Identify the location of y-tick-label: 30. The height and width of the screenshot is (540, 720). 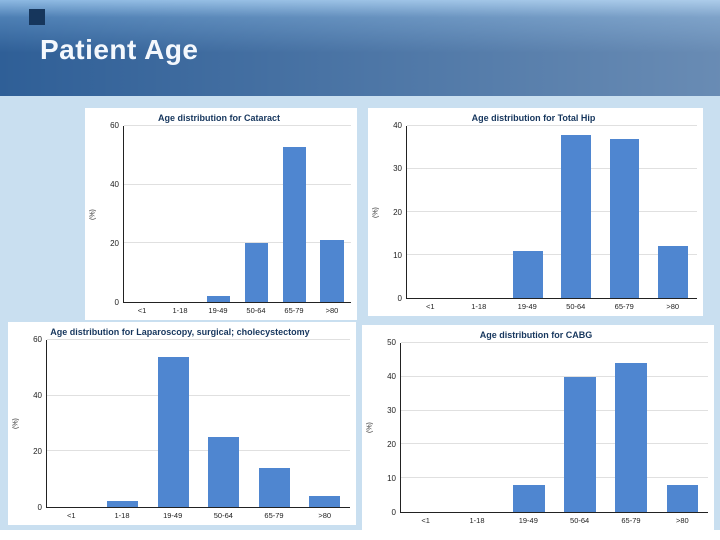
(397, 169).